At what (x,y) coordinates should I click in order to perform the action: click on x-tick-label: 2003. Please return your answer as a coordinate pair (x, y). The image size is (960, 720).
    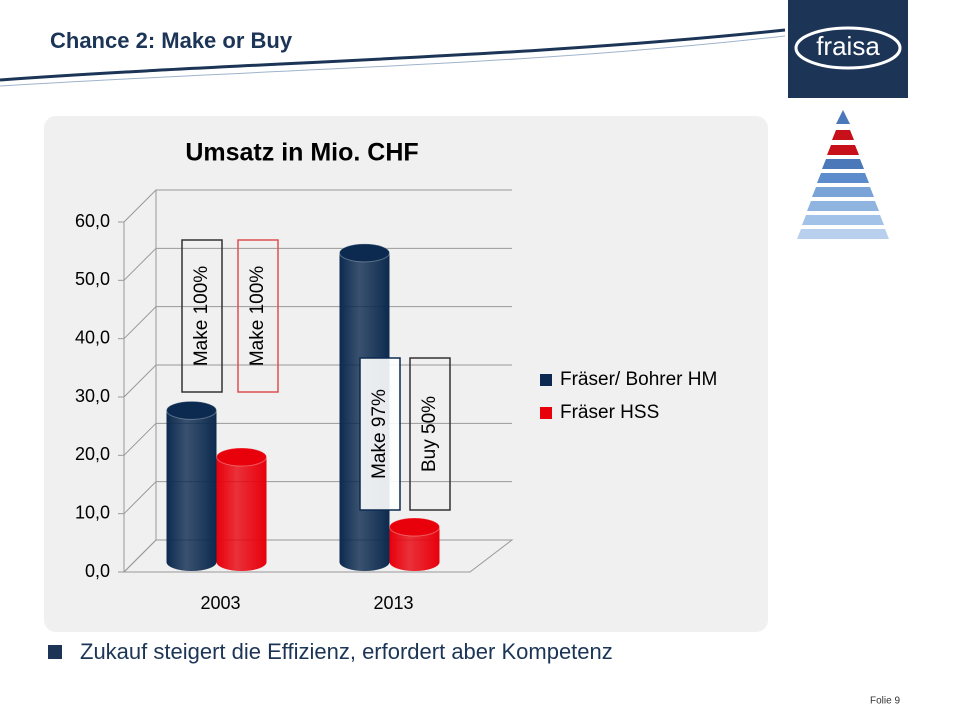
    Looking at the image, I should click on (220, 603).